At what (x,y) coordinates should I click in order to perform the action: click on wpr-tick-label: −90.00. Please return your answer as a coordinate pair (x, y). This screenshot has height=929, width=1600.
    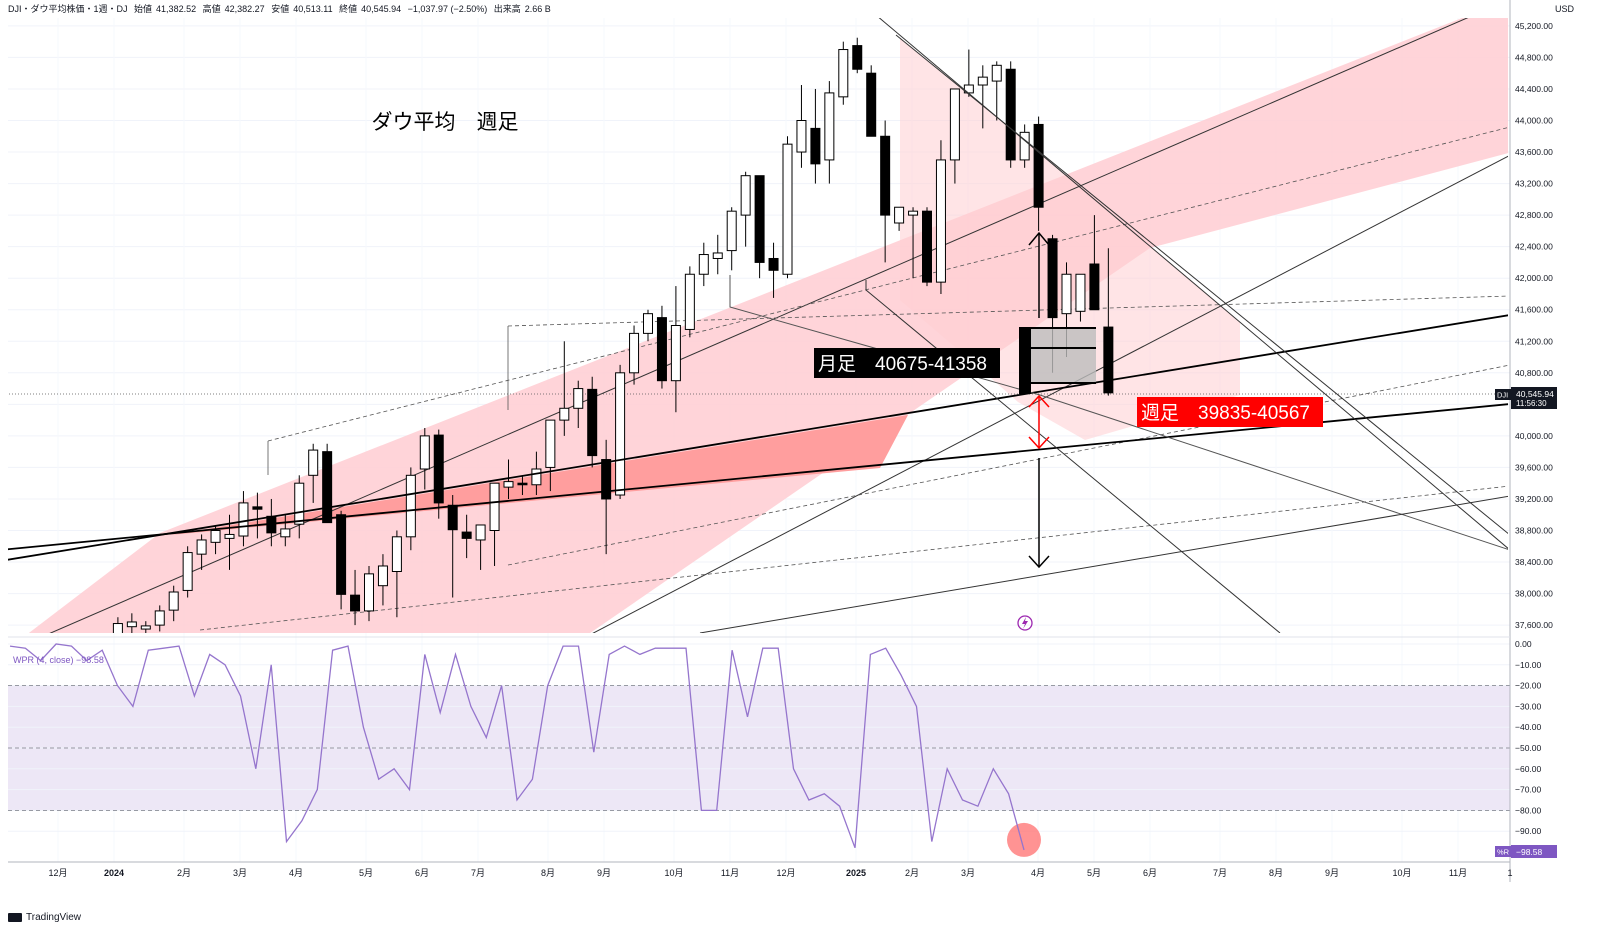
    Looking at the image, I should click on (1528, 831).